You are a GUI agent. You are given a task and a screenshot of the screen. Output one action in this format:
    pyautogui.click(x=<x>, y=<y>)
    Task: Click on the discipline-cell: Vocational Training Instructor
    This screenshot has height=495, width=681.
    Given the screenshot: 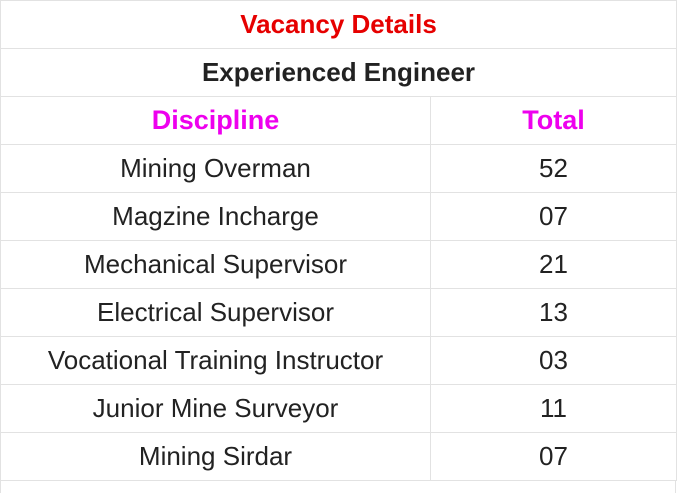 What is the action you would take?
    pyautogui.click(x=215, y=360)
    